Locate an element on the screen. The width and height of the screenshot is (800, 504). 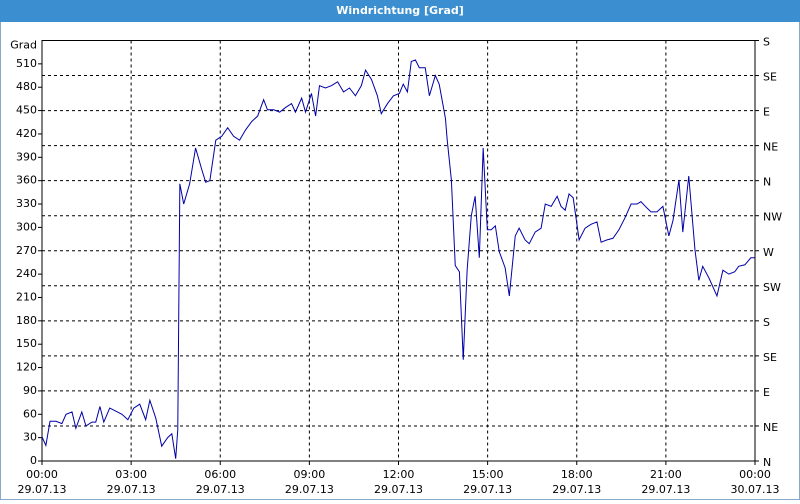
y-tick-label: 180 is located at coordinates (26, 320).